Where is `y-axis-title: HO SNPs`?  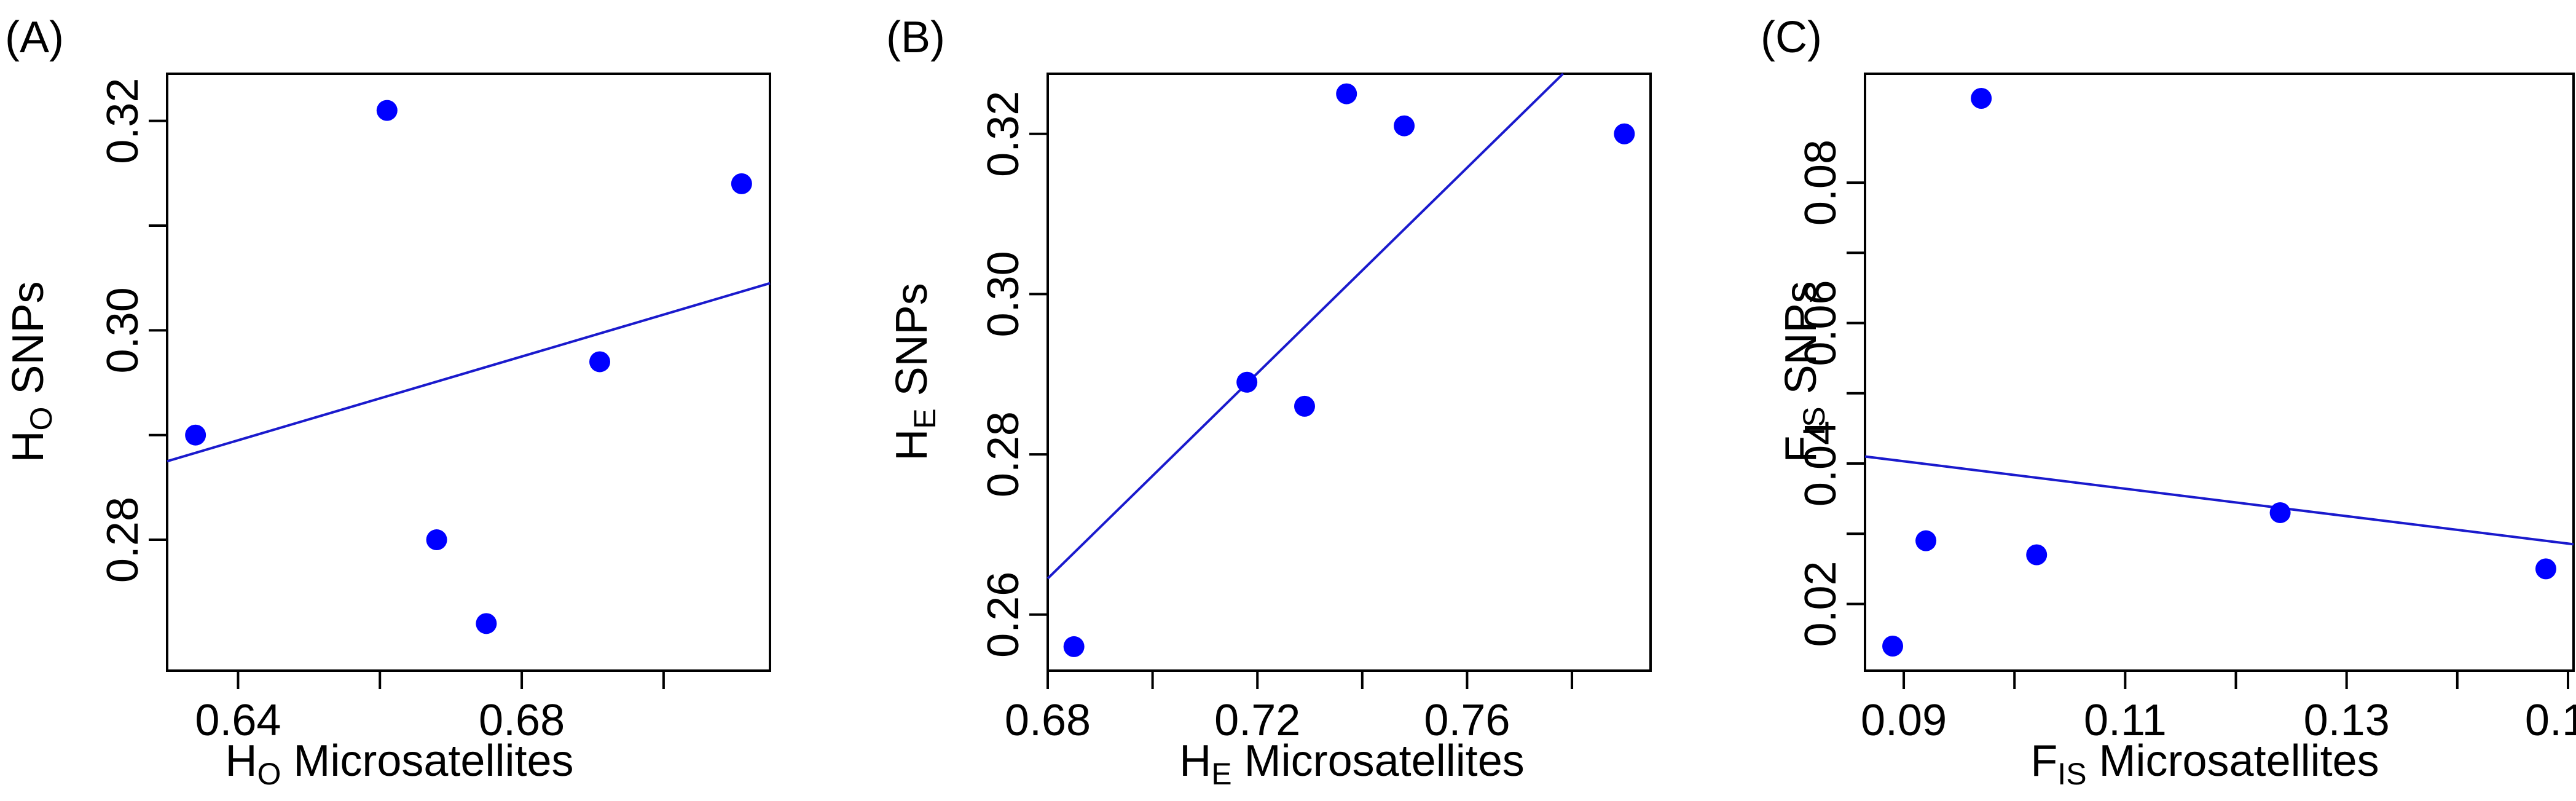 y-axis-title: HO SNPs is located at coordinates (31, 372).